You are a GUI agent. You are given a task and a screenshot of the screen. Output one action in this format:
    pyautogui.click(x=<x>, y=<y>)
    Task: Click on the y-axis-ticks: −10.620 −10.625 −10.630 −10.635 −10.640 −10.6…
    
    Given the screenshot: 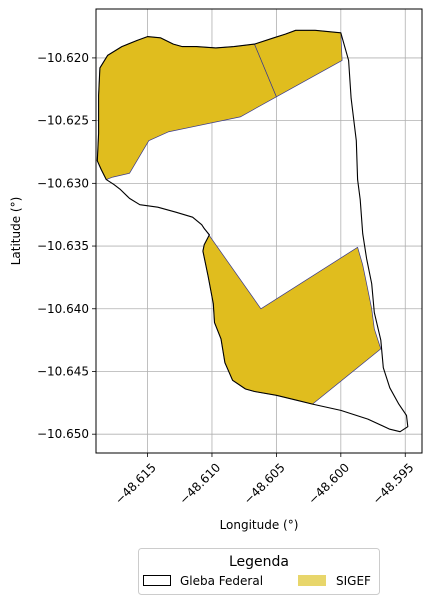 What is the action you would take?
    pyautogui.click(x=66, y=246)
    